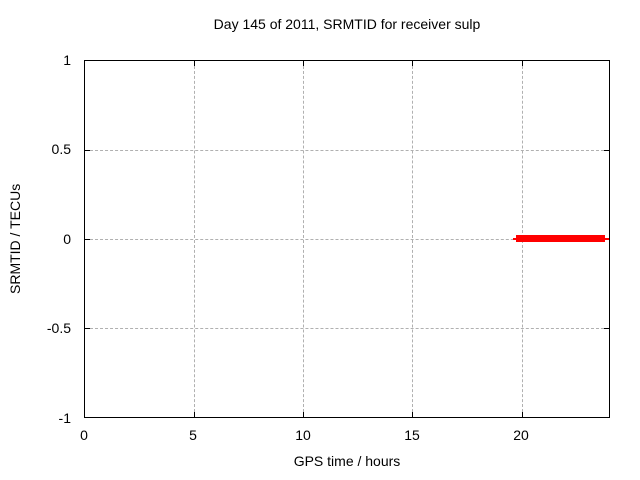 The width and height of the screenshot is (640, 480). What do you see at coordinates (87, 150) in the screenshot?
I see `tick-y-left-0.5` at bounding box center [87, 150].